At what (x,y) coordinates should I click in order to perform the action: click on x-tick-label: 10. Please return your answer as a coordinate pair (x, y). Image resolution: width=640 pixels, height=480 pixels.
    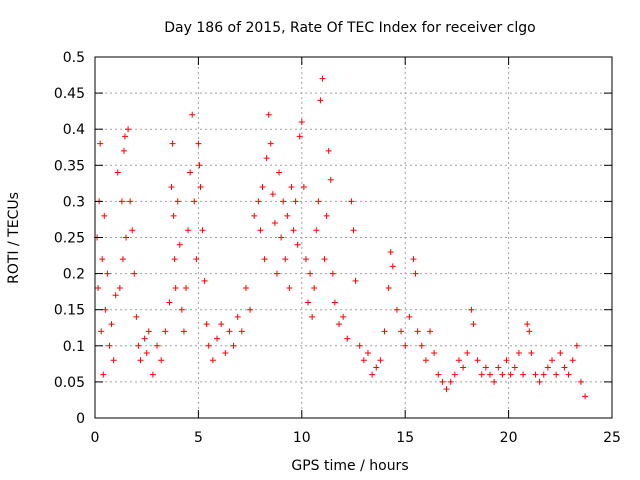
    Looking at the image, I should click on (302, 438).